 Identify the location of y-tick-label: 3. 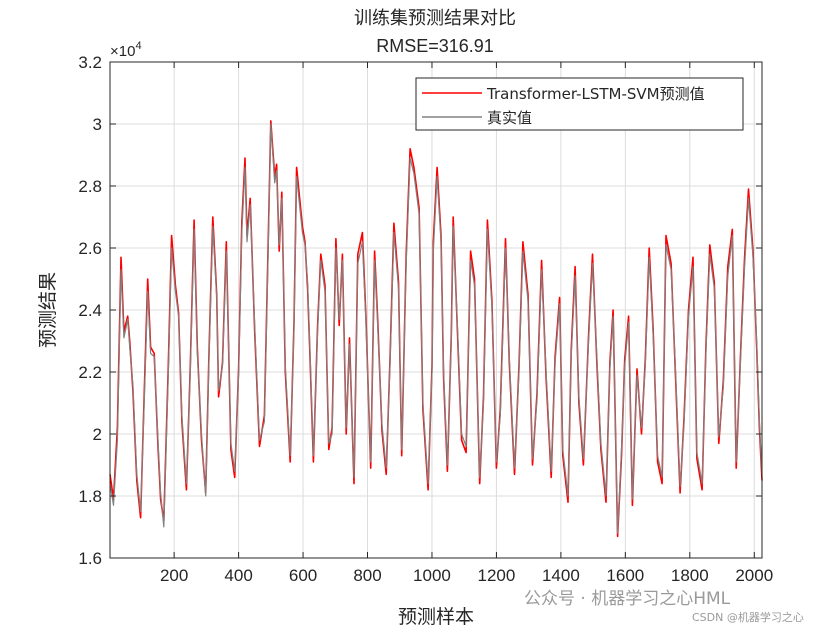
(97, 124).